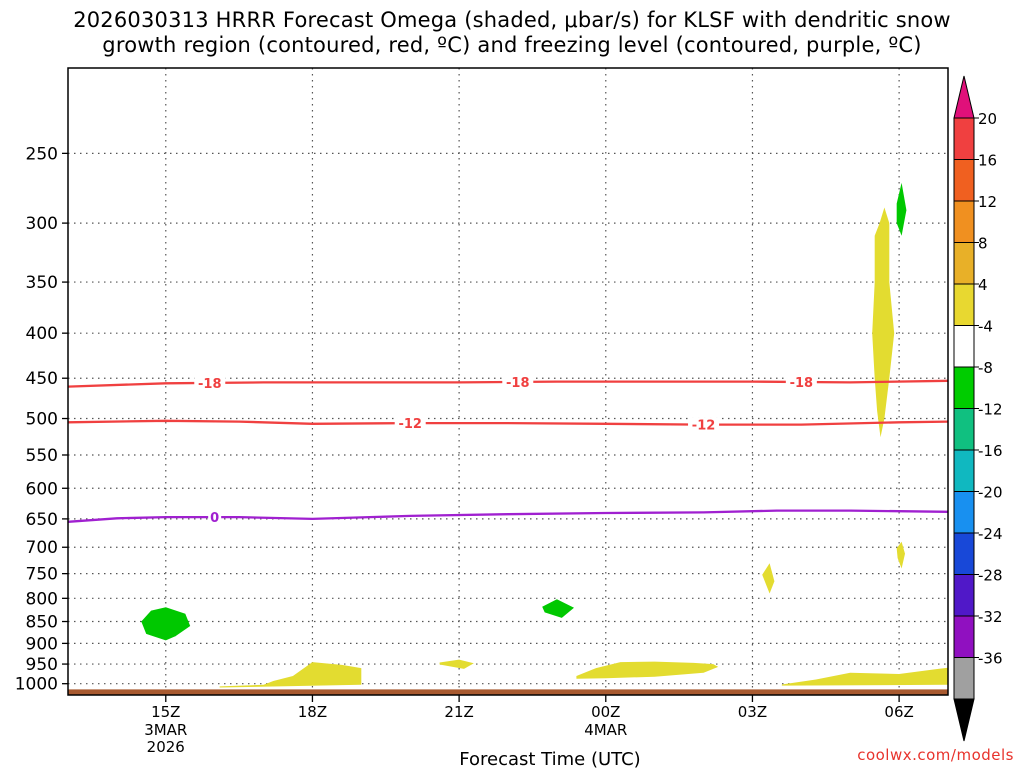 This screenshot has width=1024, height=768. I want to click on y-tick-label: 750, so click(42, 575).